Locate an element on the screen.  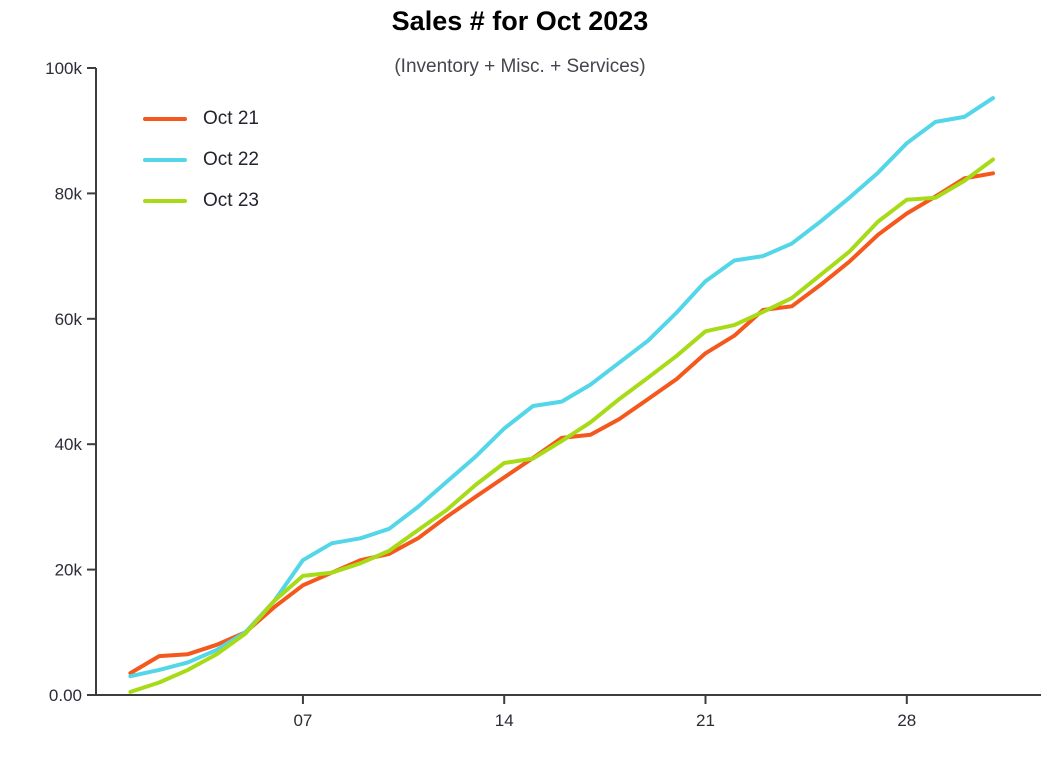
legend-item-oct-21: Oct 21 is located at coordinates (201, 118).